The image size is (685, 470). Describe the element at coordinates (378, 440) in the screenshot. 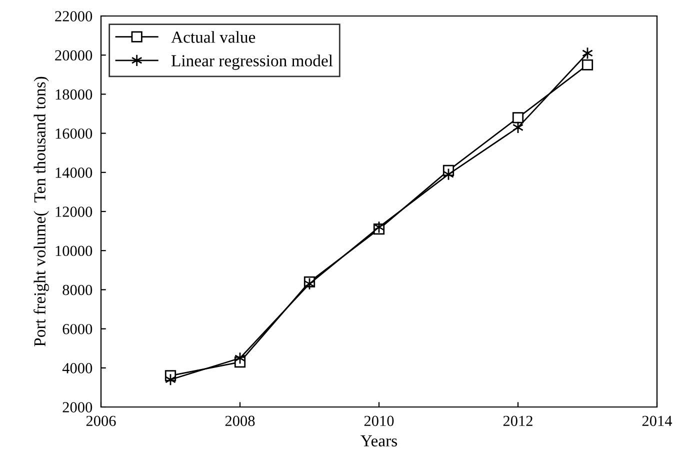

I see `x-axis-title: Years` at that location.